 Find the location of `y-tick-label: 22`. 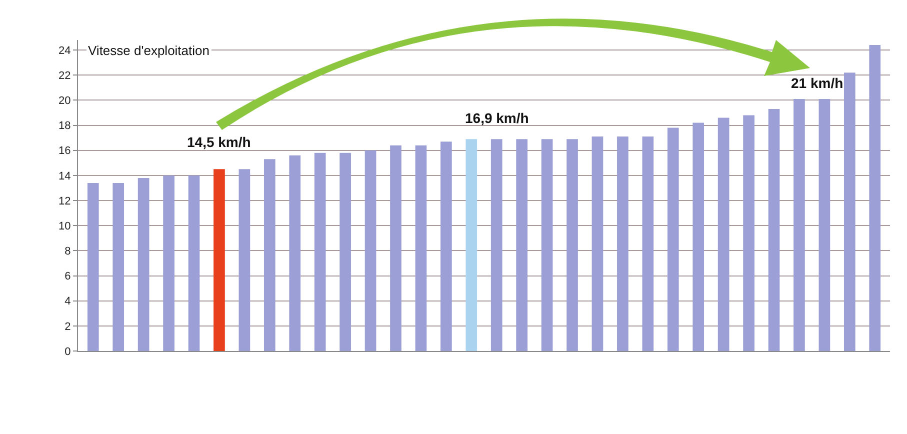

y-tick-label: 22 is located at coordinates (64, 76).